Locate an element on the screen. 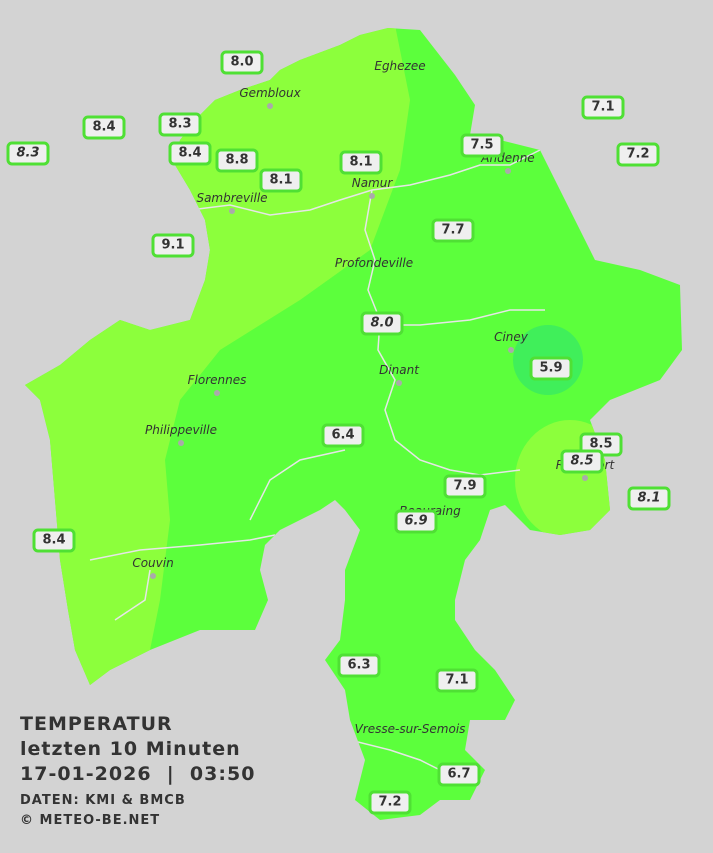 The image size is (713, 853). town-label: Gembloux is located at coordinates (270, 93).